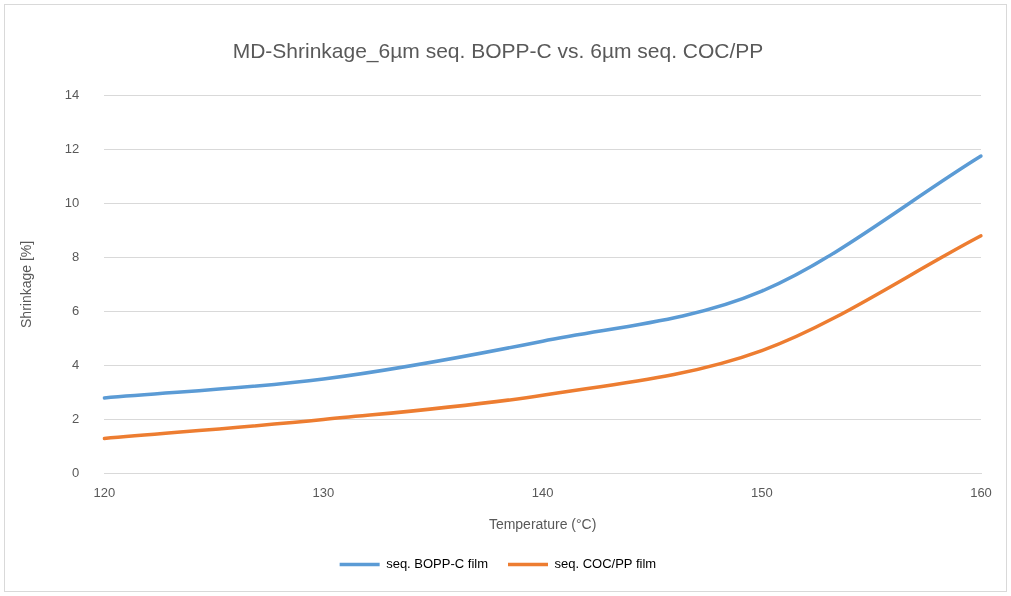  Describe the element at coordinates (72, 94) in the screenshot. I see `y-tick-label: 14` at that location.